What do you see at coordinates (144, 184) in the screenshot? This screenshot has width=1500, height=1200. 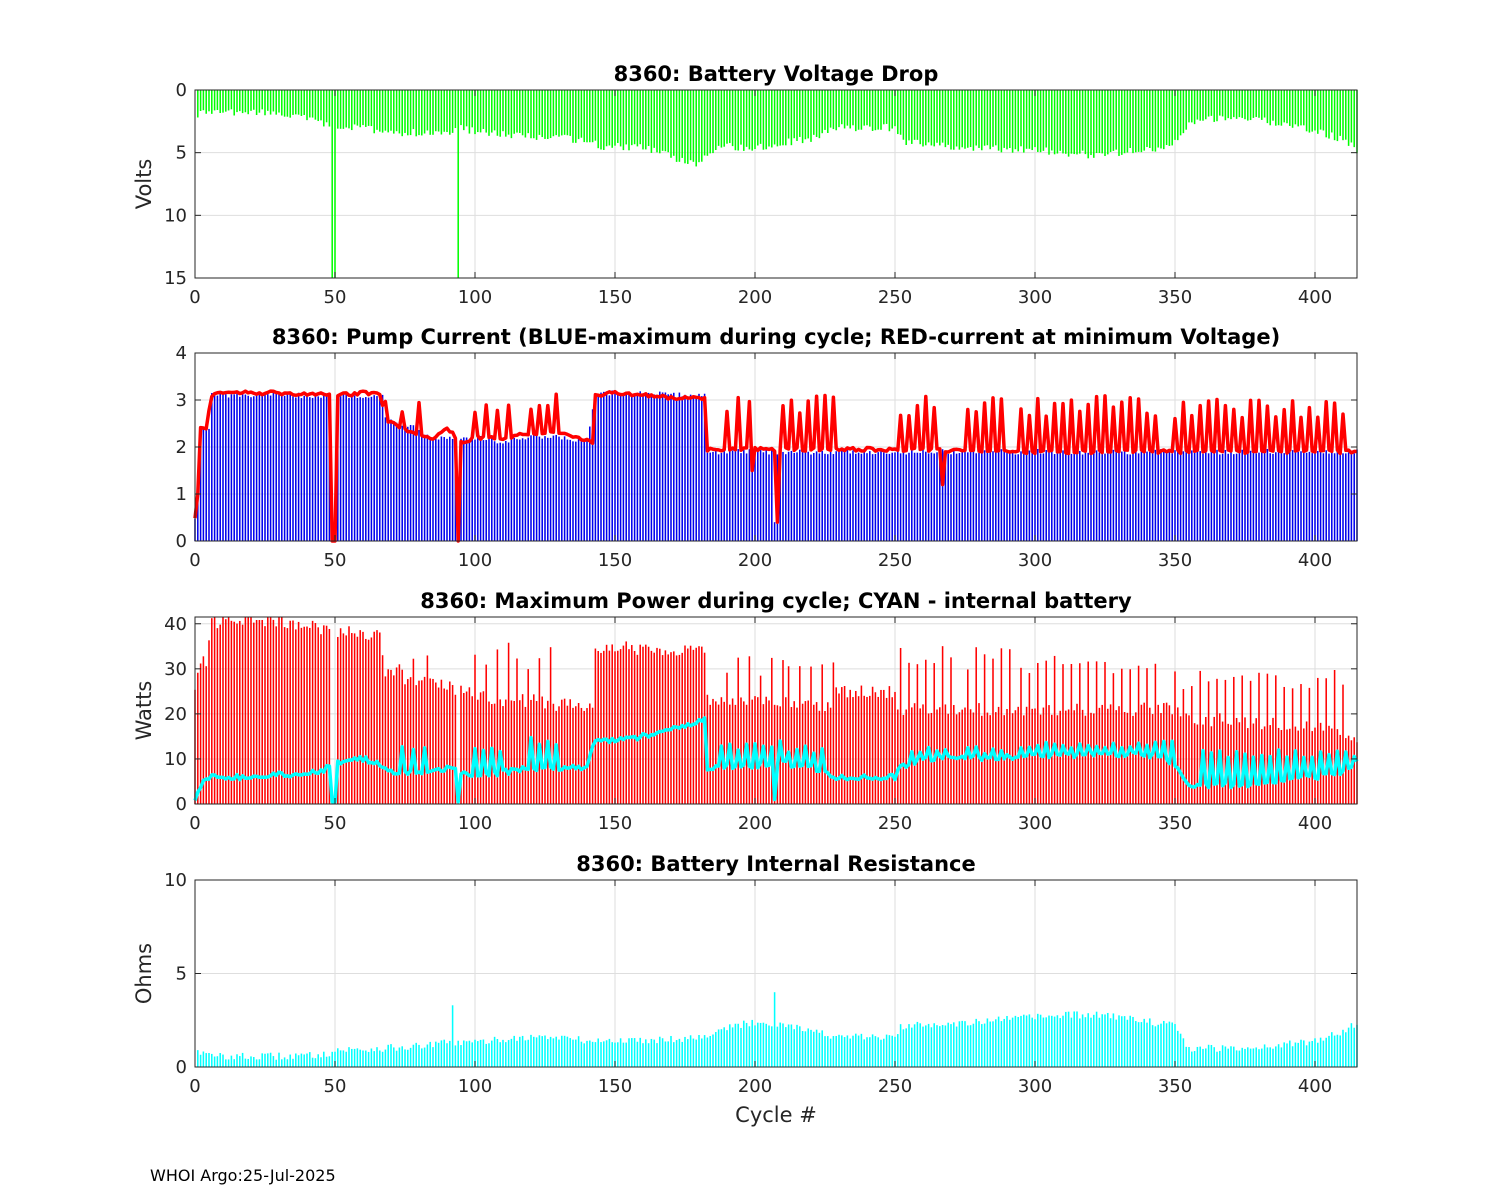 I see `y-axis-label: Volts` at bounding box center [144, 184].